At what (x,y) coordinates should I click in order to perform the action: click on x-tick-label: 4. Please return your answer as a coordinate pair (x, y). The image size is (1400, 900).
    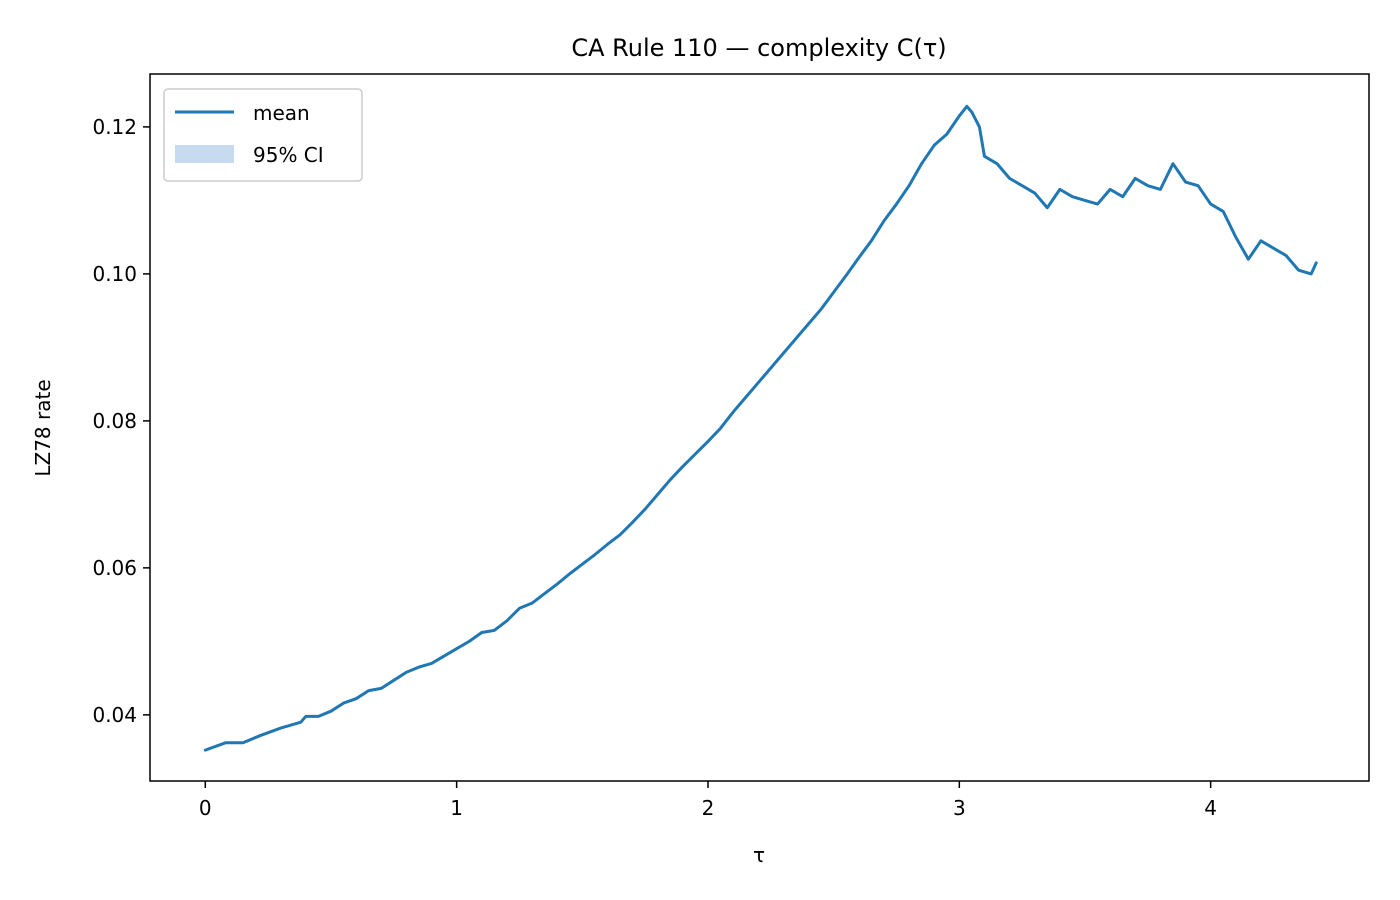
    Looking at the image, I should click on (1210, 808).